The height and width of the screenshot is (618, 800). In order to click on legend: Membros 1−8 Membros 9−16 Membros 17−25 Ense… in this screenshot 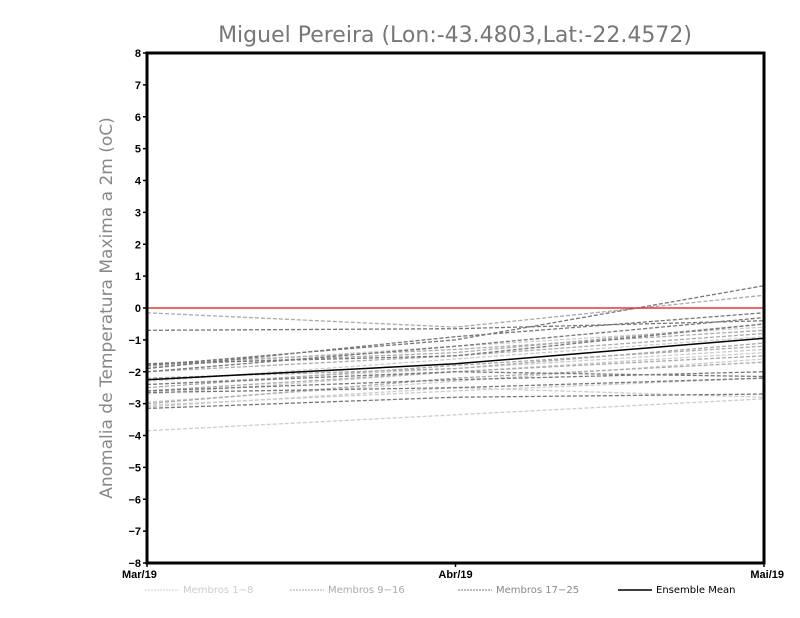, I will do `click(440, 590)`.